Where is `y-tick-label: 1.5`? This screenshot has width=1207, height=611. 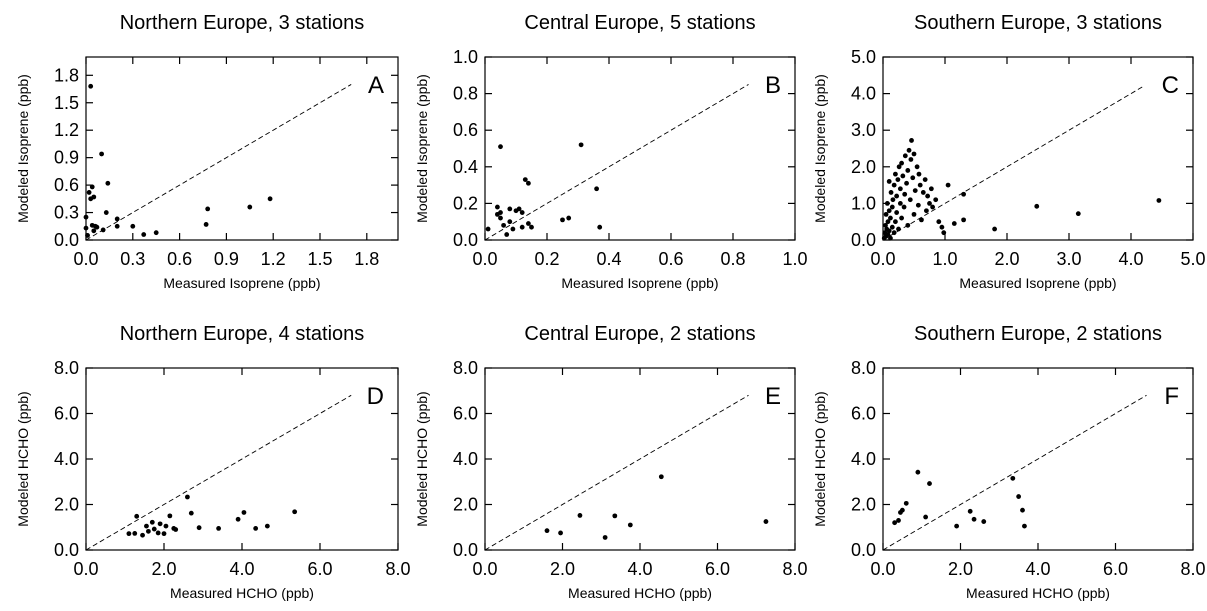 y-tick-label: 1.5 is located at coordinates (66, 103).